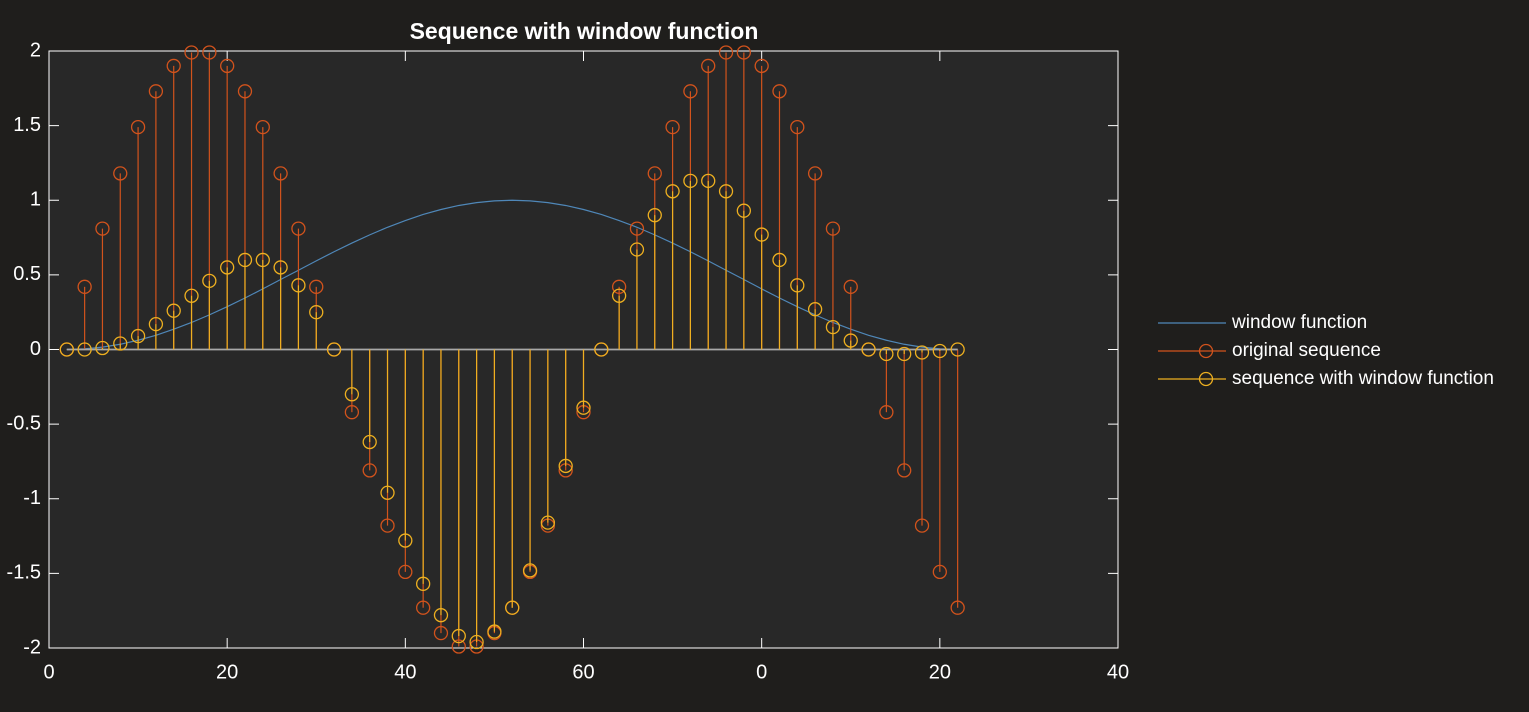 Image resolution: width=1529 pixels, height=712 pixels. What do you see at coordinates (583, 672) in the screenshot?
I see `x-tick-label: 60` at bounding box center [583, 672].